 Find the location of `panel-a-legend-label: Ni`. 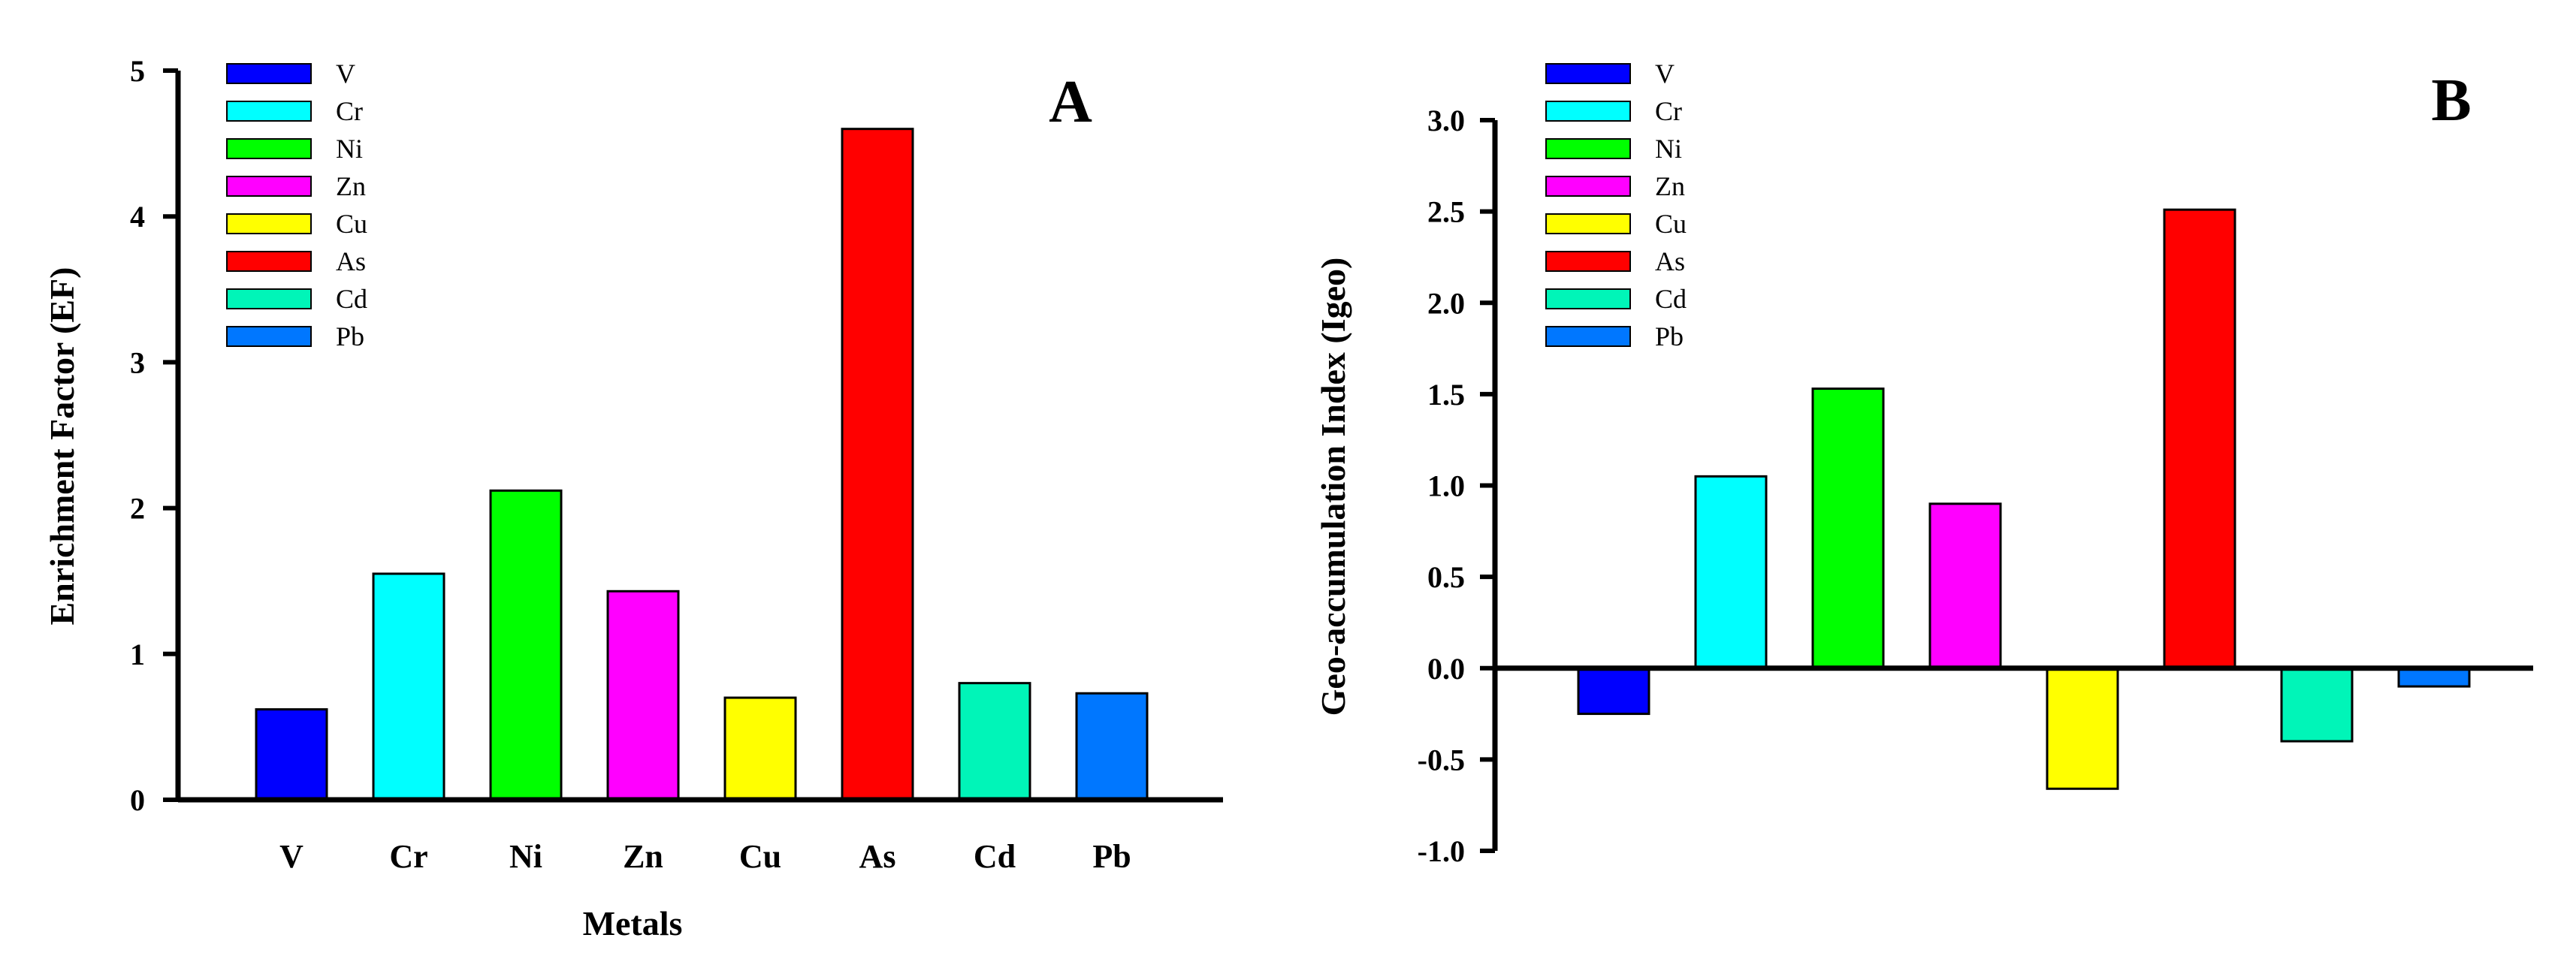

panel-a-legend-label: Ni is located at coordinates (349, 149).